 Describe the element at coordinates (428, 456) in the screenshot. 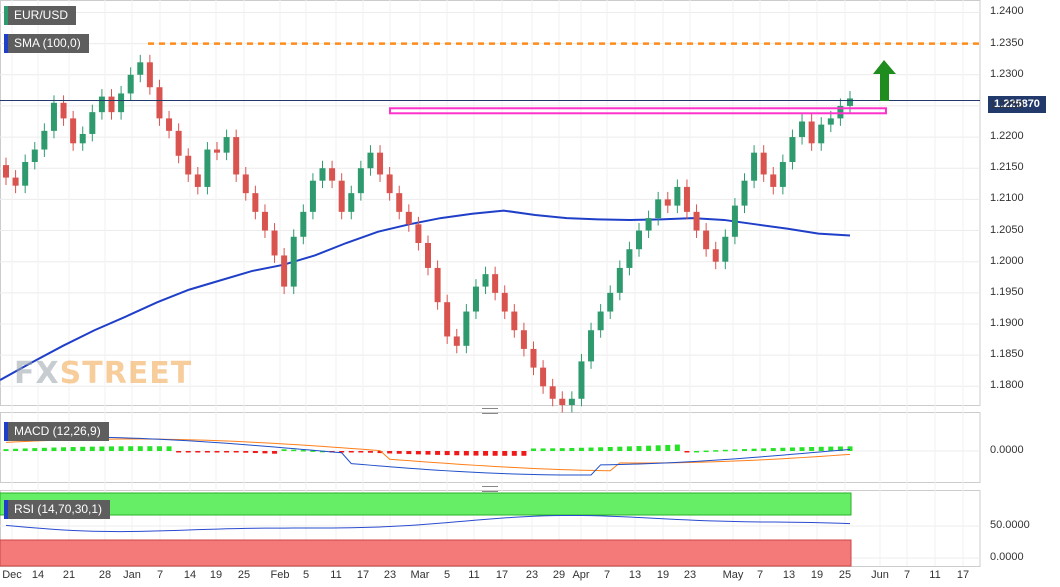

I see `macd-layer` at that location.